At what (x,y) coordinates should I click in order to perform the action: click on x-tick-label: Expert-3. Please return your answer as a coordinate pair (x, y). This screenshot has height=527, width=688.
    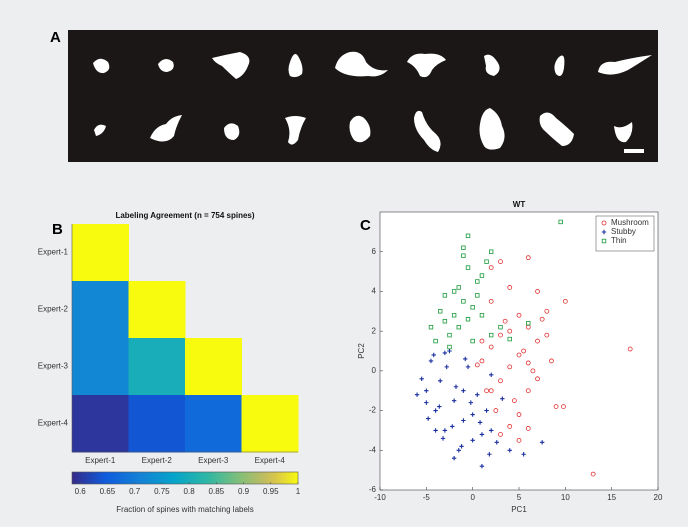
    Looking at the image, I should click on (213, 460).